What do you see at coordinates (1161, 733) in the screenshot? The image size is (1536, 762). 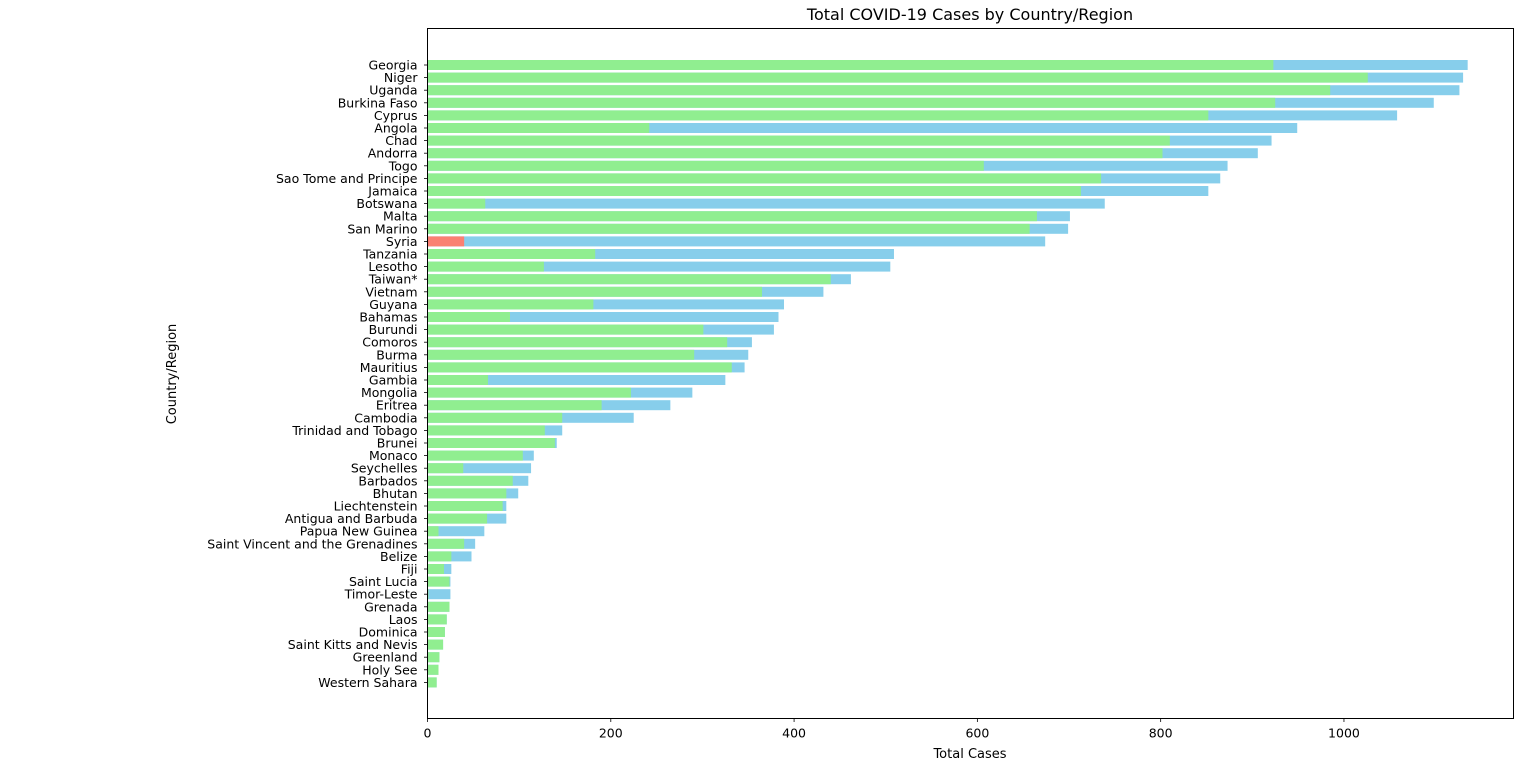 I see `x-tick-label: 800` at bounding box center [1161, 733].